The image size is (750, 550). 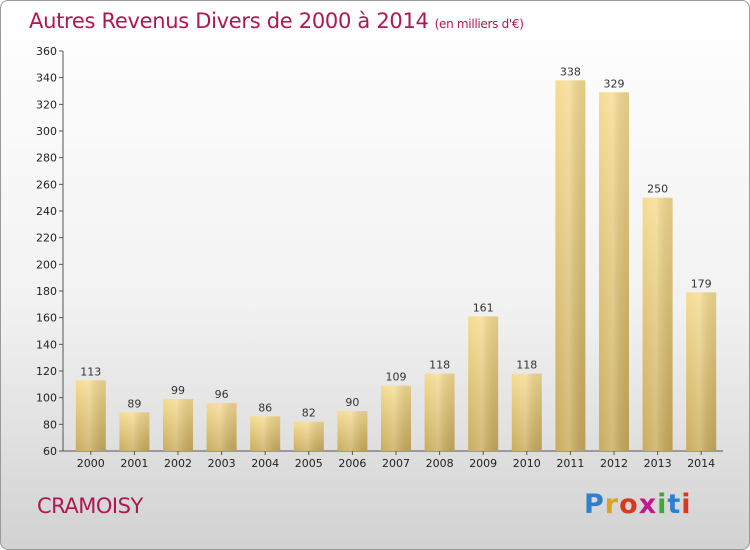 What do you see at coordinates (90, 371) in the screenshot?
I see `data-label: 113` at bounding box center [90, 371].